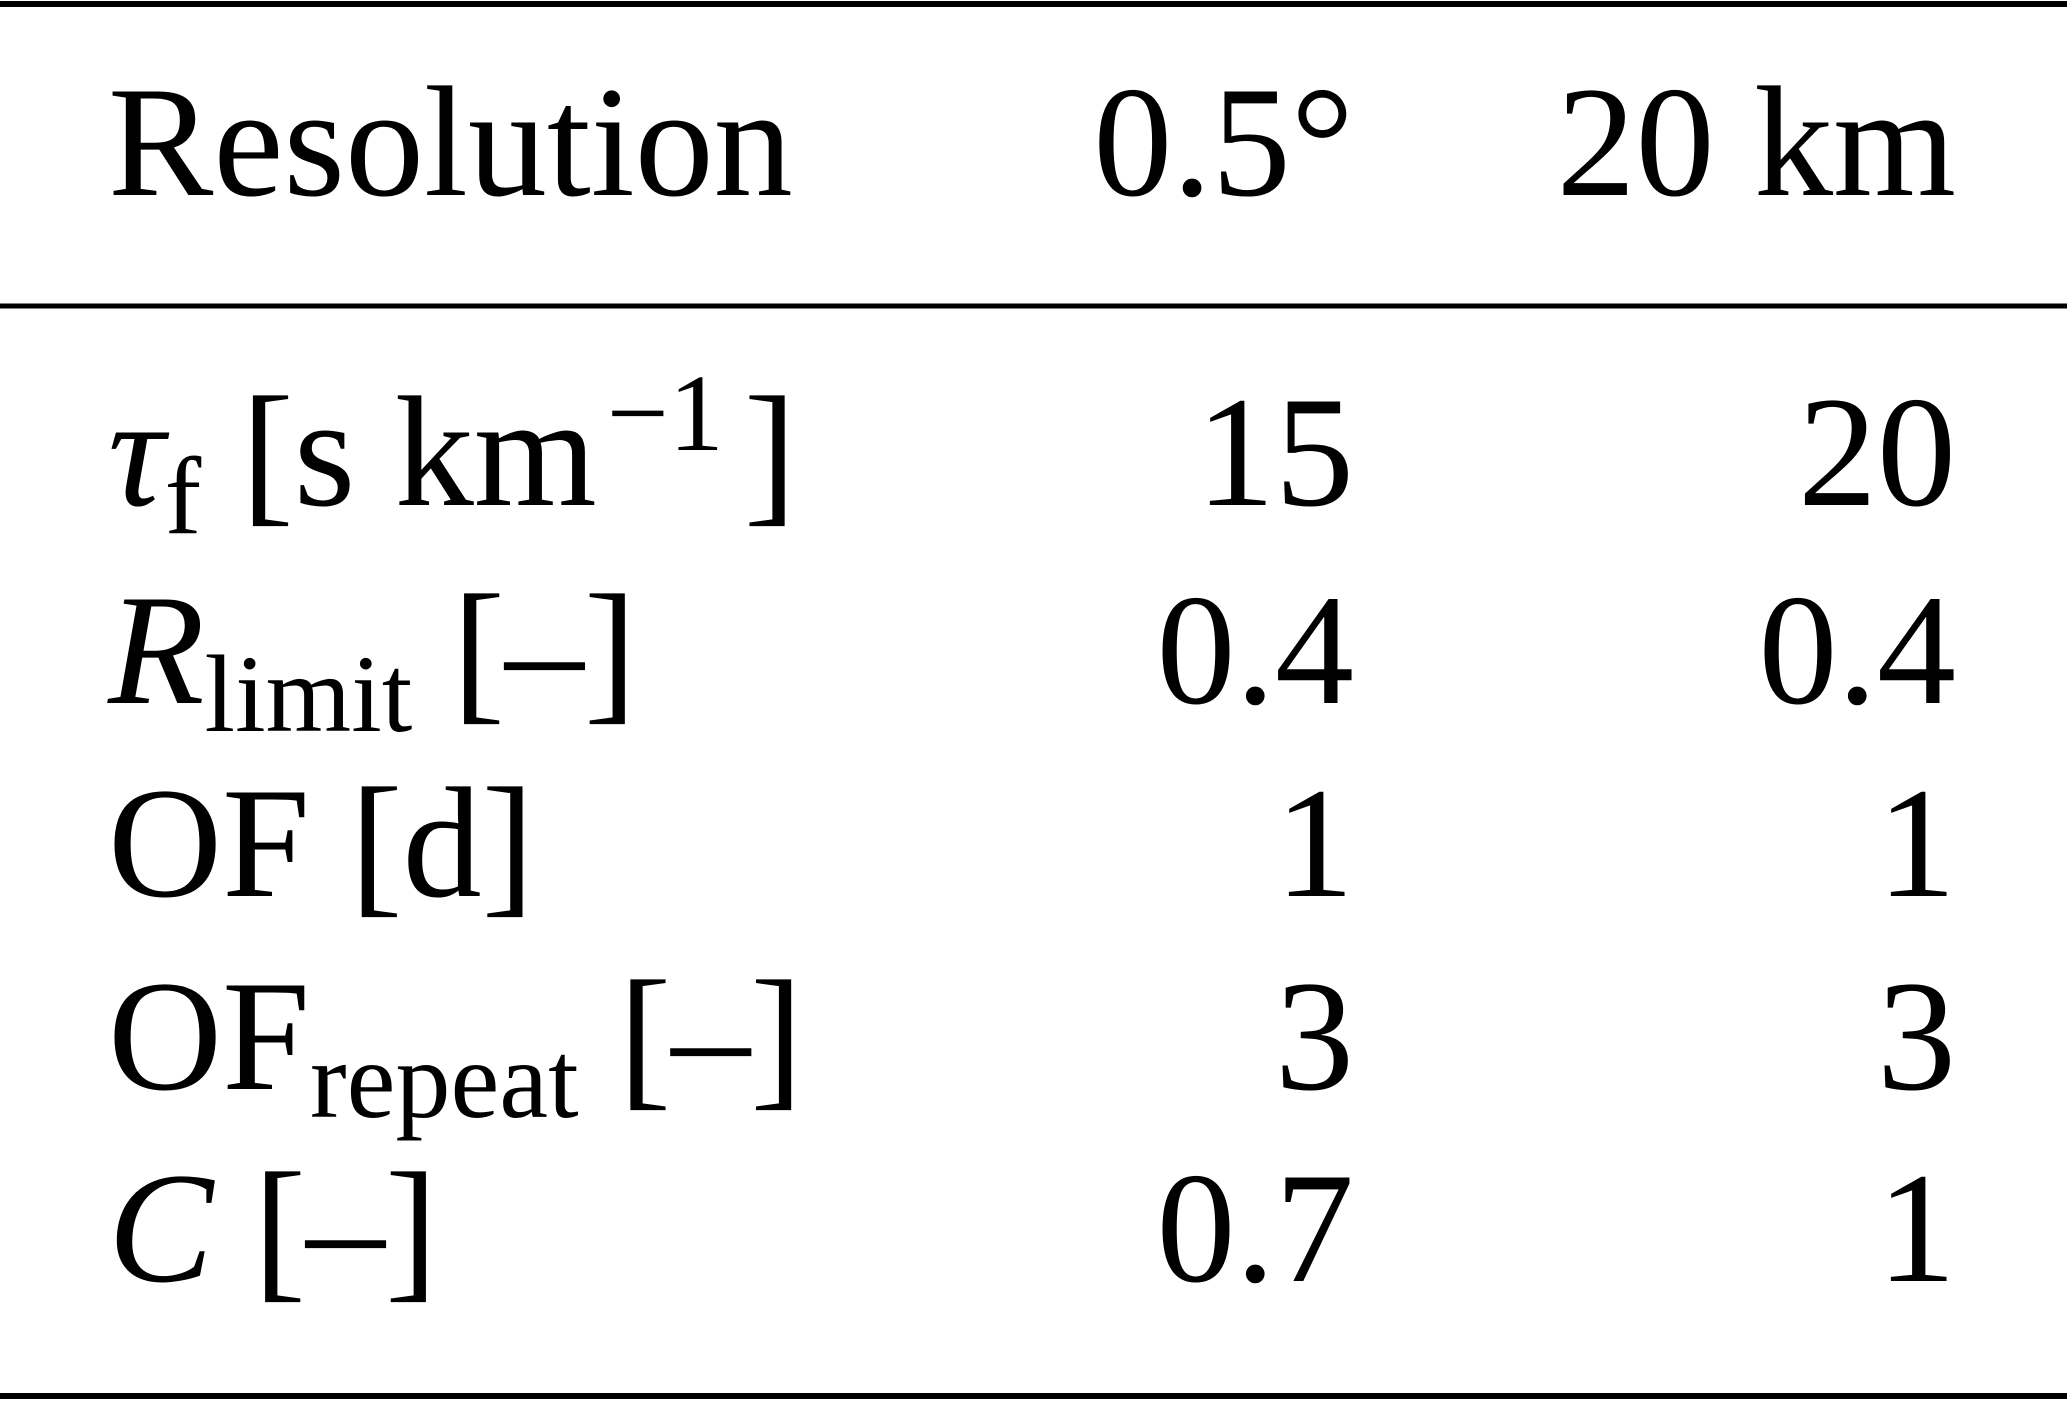 This screenshot has height=1403, width=2067. I want to click on cell: 20, so click(1877, 452).